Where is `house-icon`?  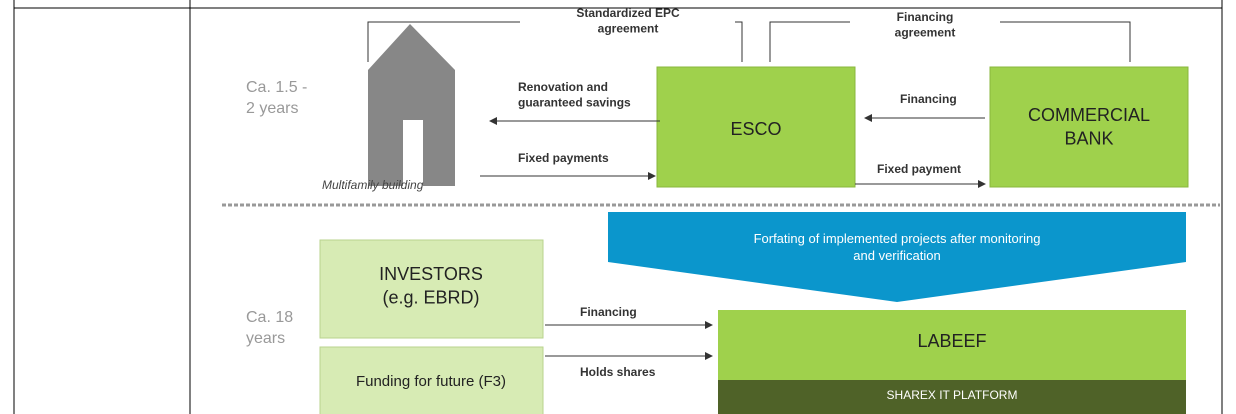 house-icon is located at coordinates (411, 105).